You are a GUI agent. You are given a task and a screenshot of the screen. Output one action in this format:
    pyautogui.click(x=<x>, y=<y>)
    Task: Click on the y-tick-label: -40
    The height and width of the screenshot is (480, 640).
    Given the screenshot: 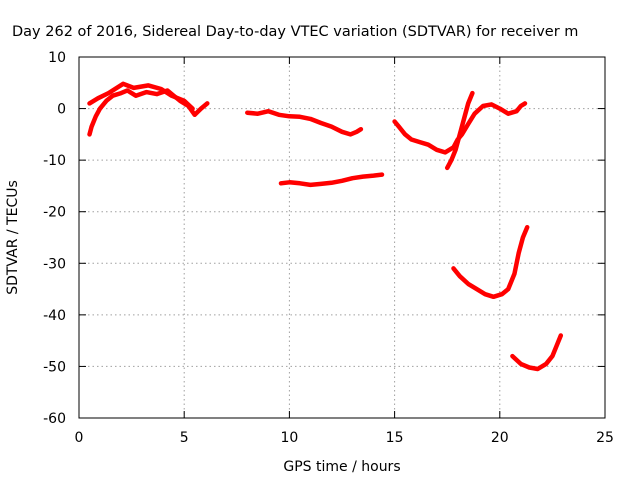 What is the action you would take?
    pyautogui.click(x=54, y=316)
    